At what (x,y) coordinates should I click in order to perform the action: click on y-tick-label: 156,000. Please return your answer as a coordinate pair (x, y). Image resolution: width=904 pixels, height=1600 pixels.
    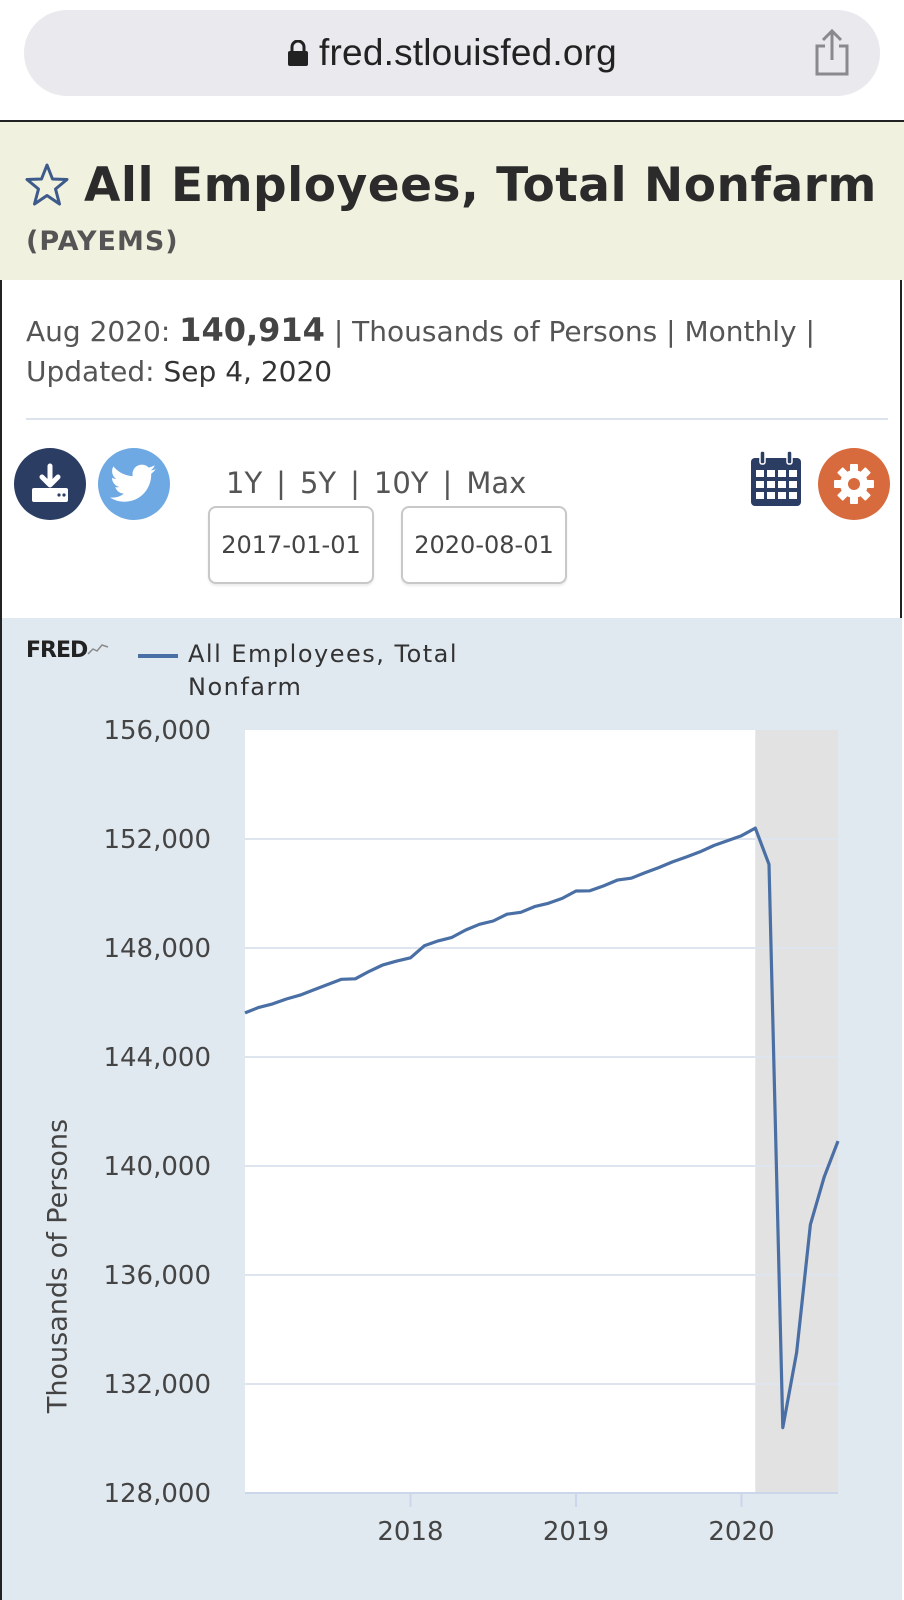
    Looking at the image, I should click on (157, 731).